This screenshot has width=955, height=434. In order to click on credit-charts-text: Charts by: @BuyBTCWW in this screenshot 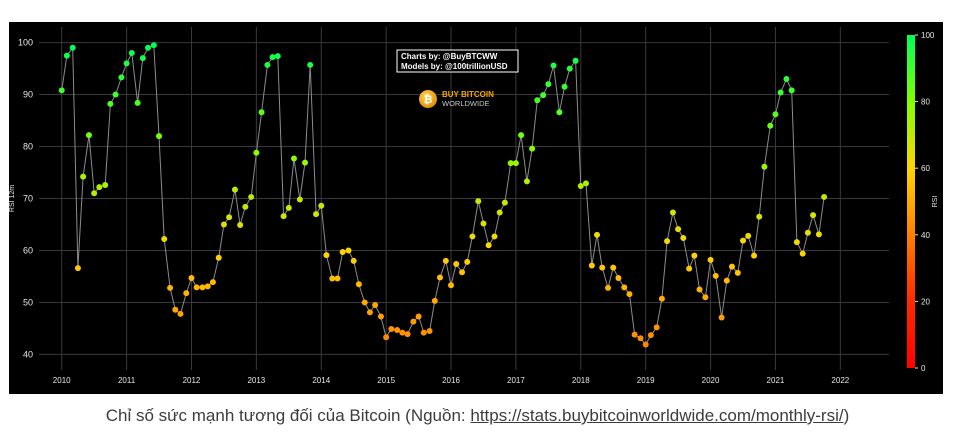, I will do `click(449, 56)`.